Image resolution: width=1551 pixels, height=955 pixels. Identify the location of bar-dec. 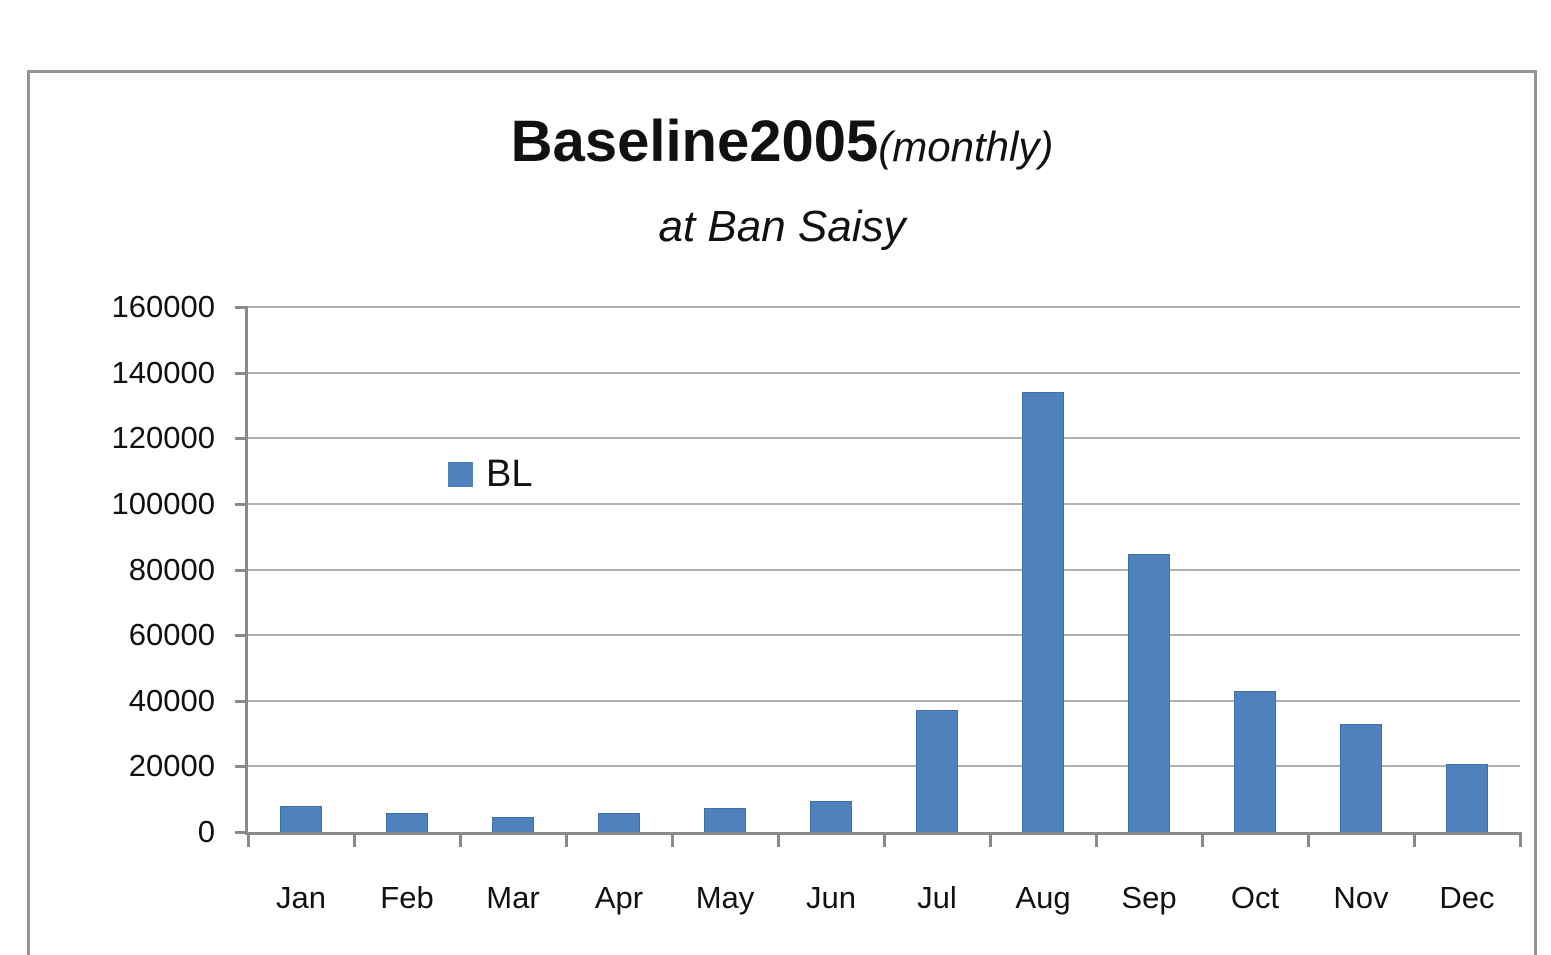
(1467, 798).